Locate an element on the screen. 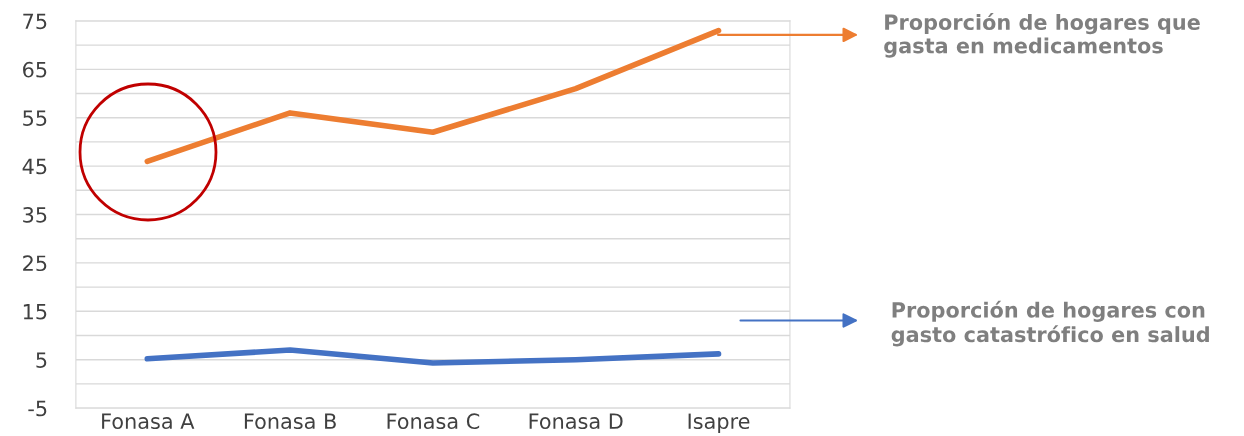 Image resolution: width=1244 pixels, height=436 pixels. x-tick-label: Isapre is located at coordinates (719, 423).